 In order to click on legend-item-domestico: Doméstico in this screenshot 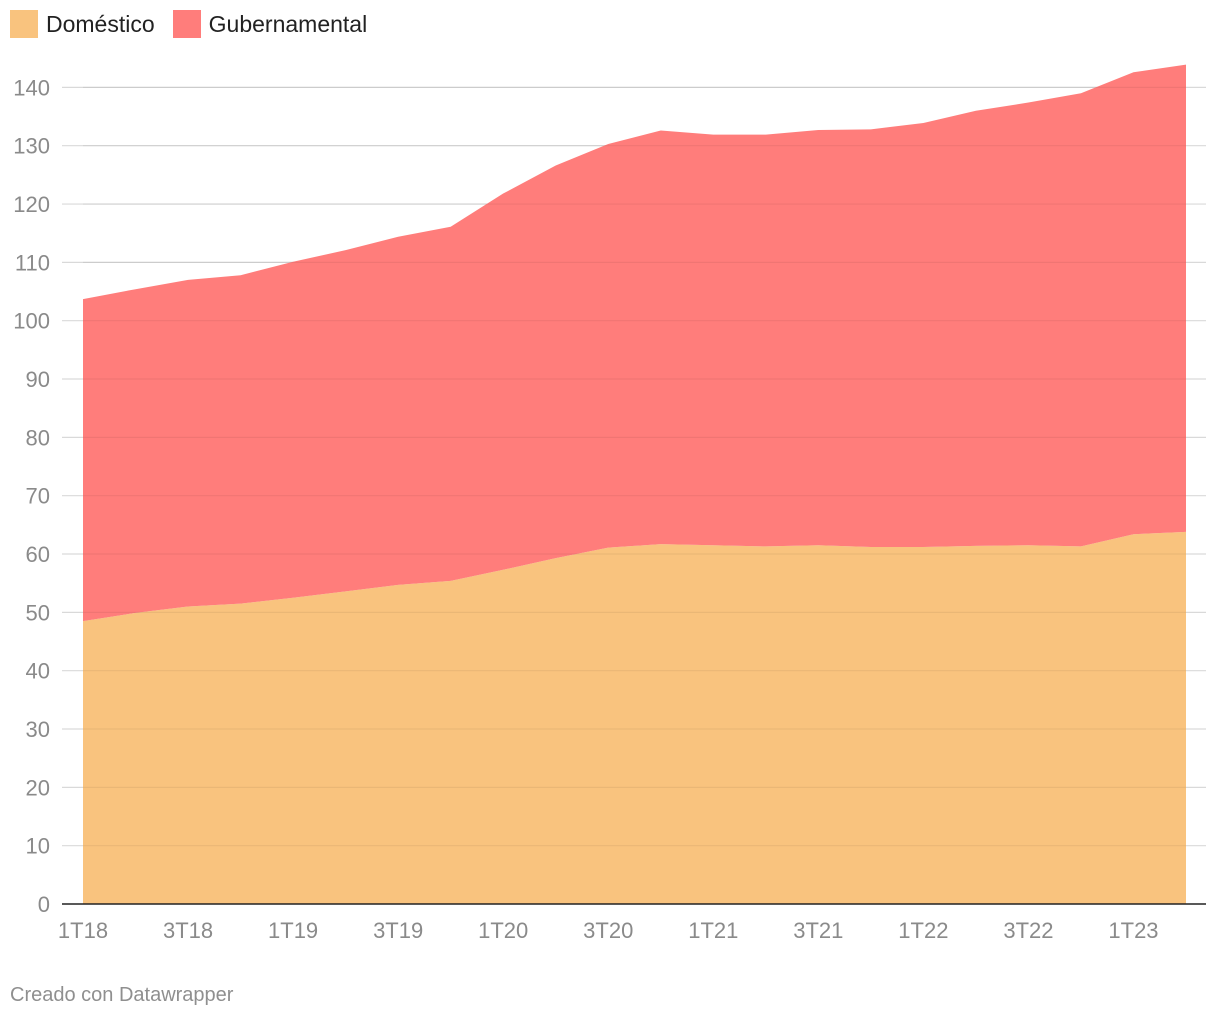, I will do `click(82, 24)`.